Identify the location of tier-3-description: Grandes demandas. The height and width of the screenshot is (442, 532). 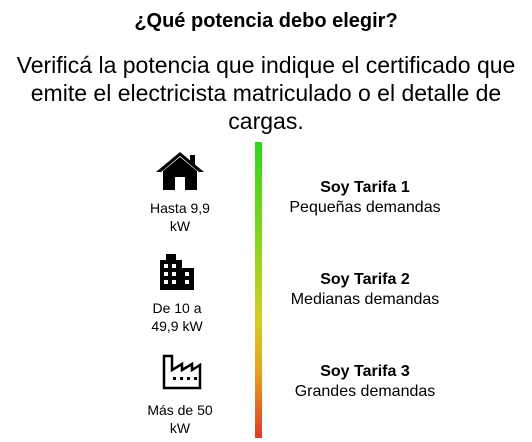
(365, 391).